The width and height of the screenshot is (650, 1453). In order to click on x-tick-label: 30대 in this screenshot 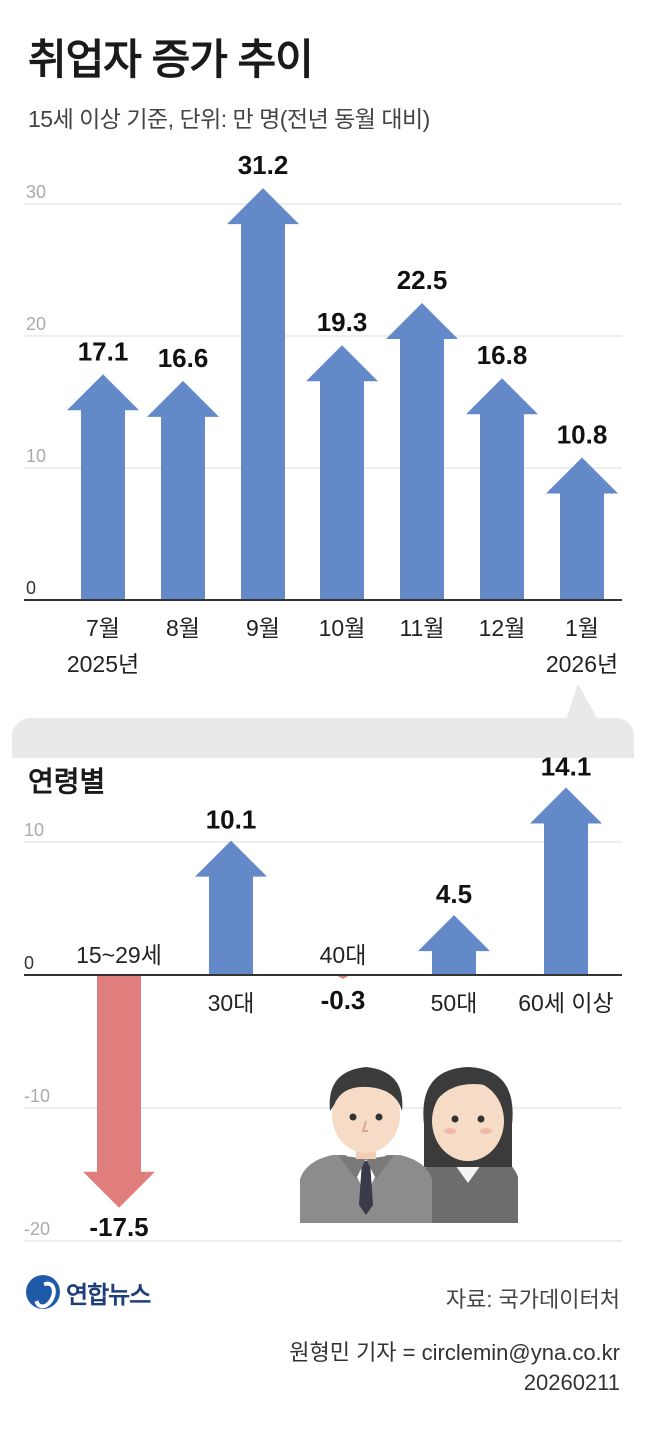, I will do `click(231, 1003)`.